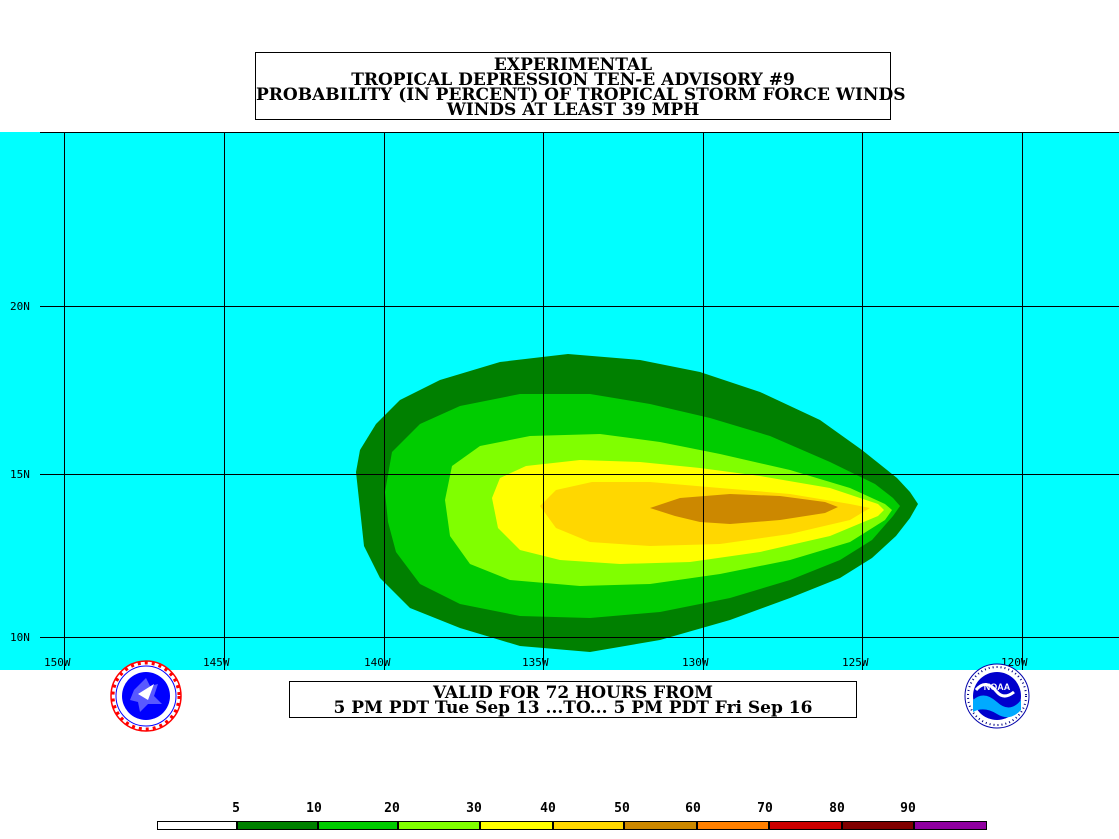  What do you see at coordinates (20, 637) in the screenshot?
I see `lat-label-10n: 10N` at bounding box center [20, 637].